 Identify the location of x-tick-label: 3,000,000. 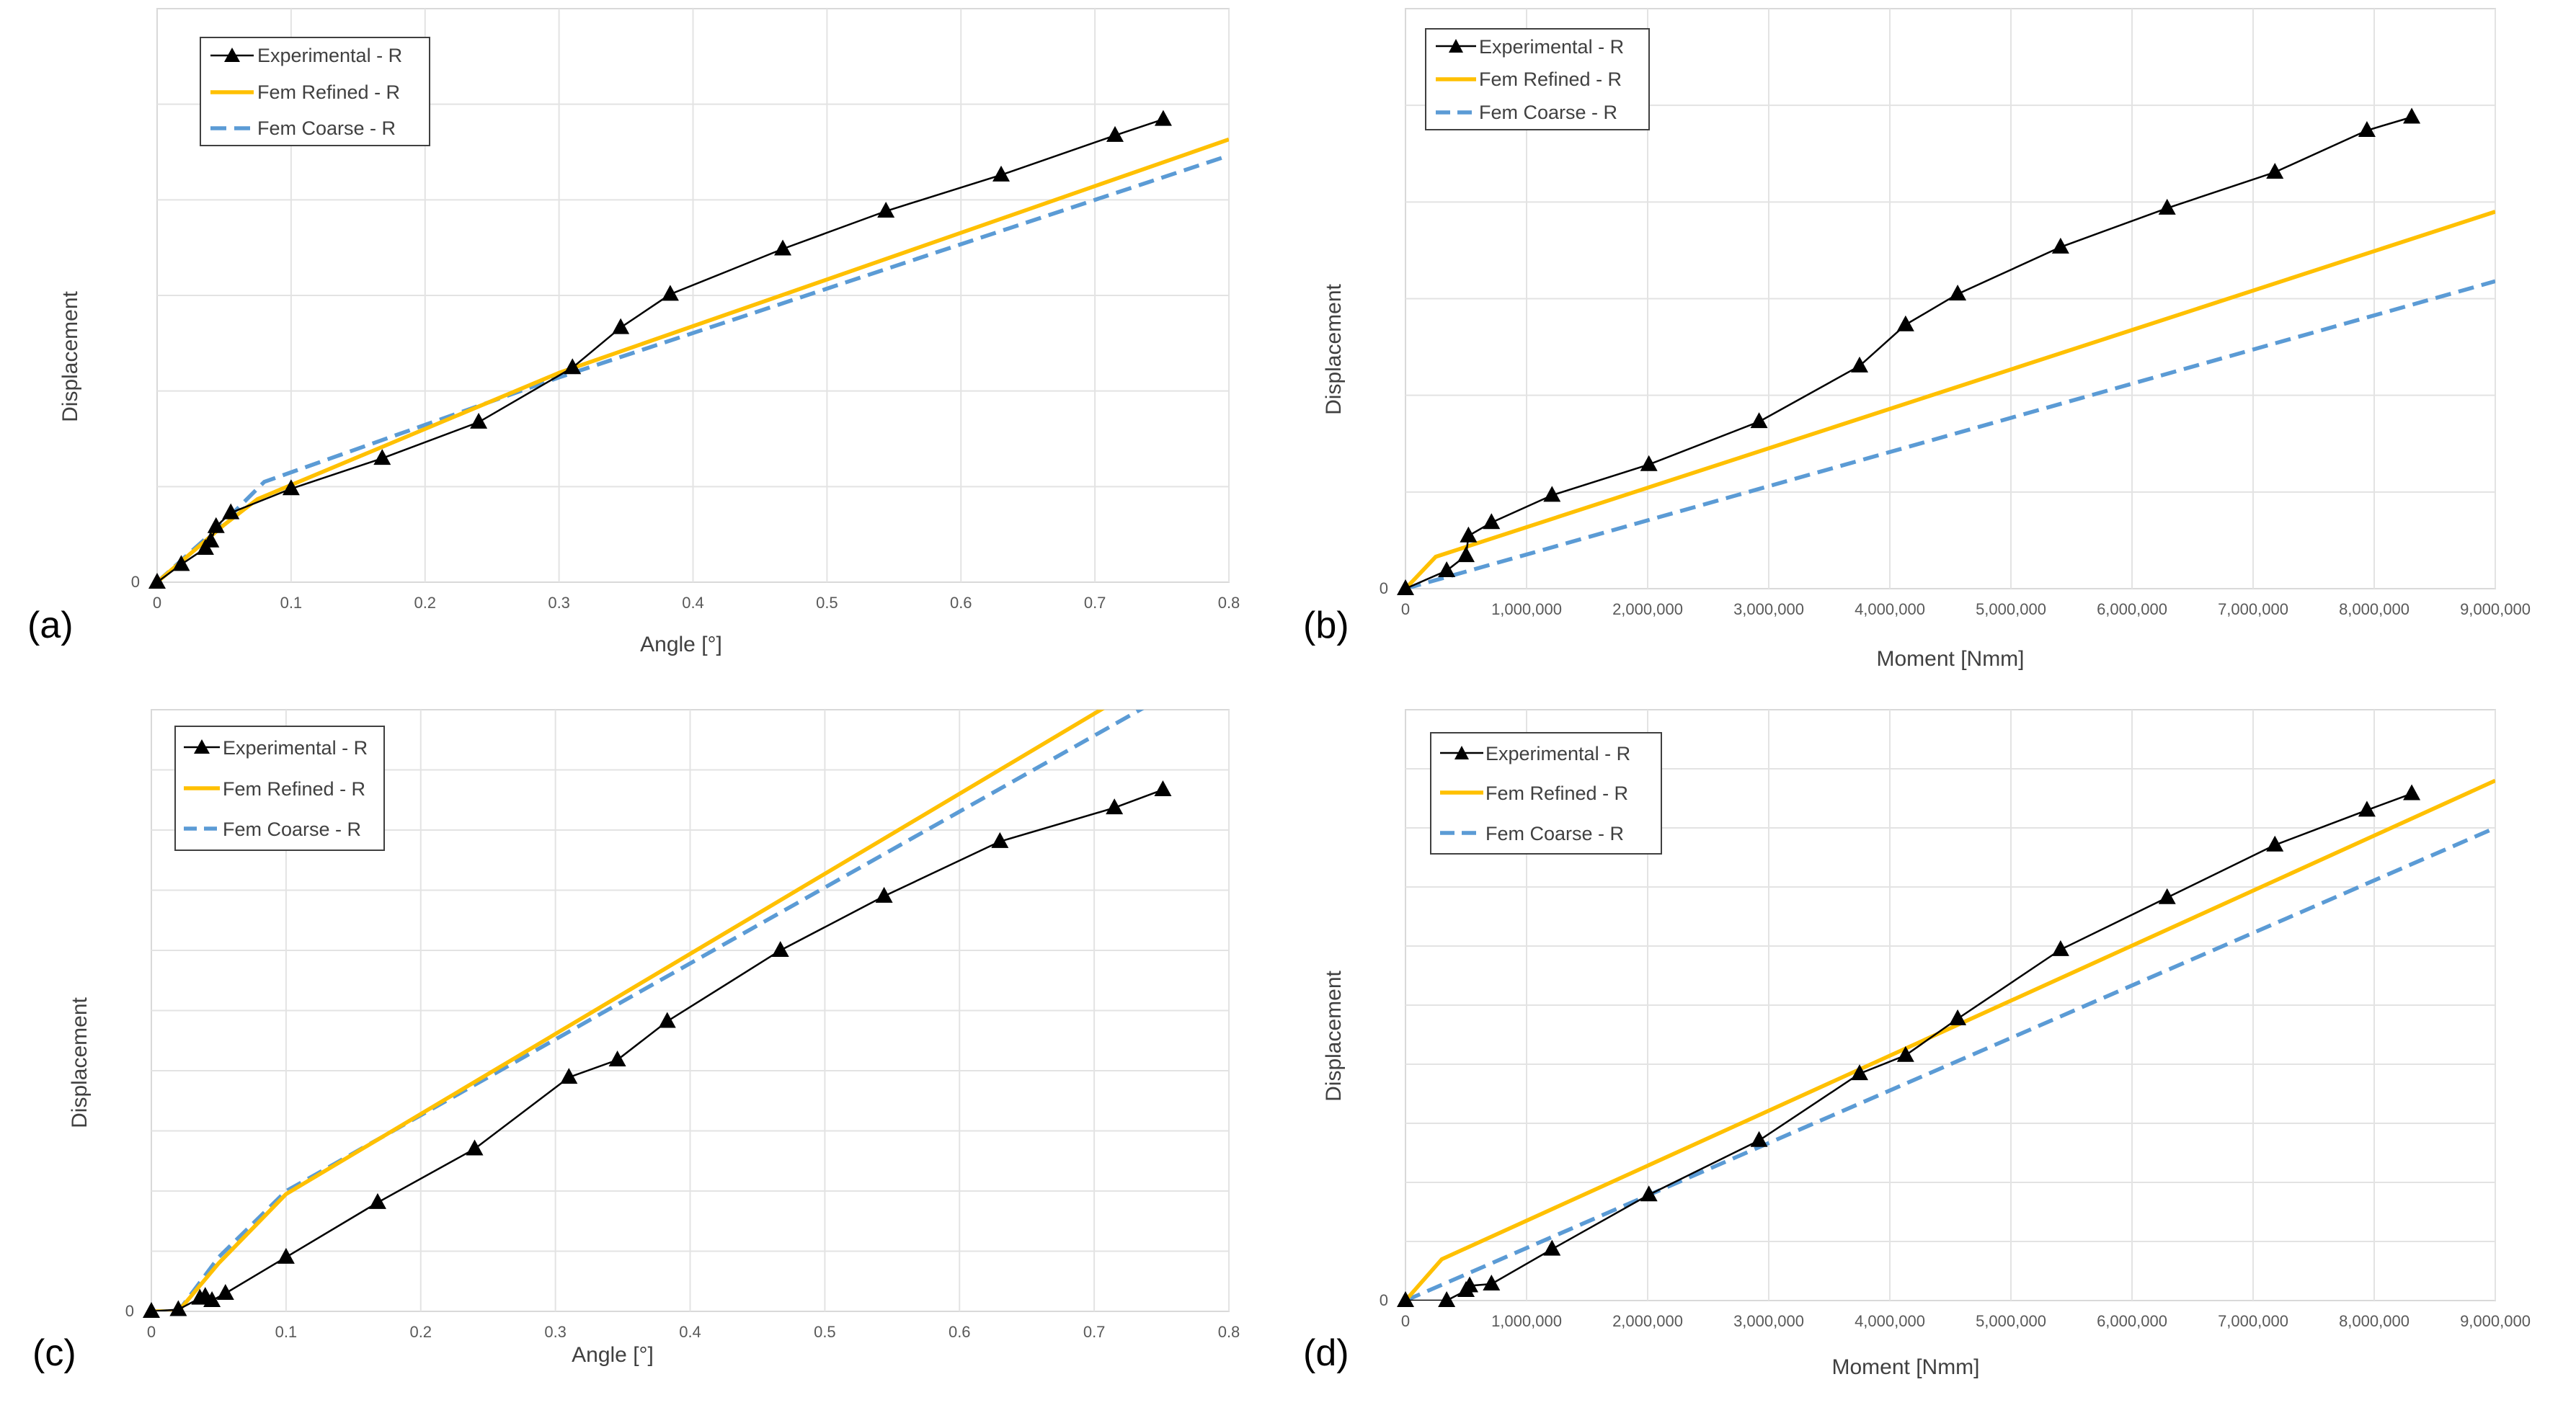
(1768, 609).